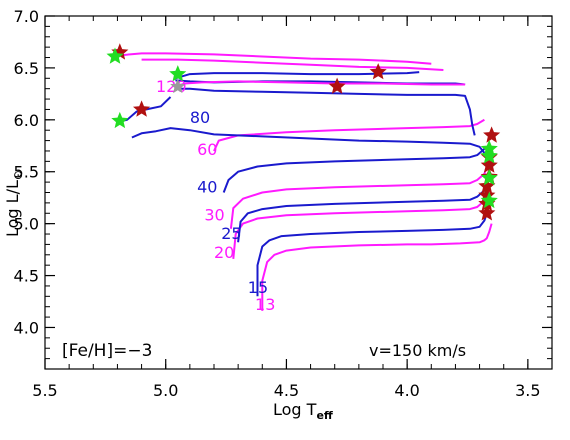 The image size is (570, 440). Describe the element at coordinates (265, 304) in the screenshot. I see `mass-label-13: 13` at that location.